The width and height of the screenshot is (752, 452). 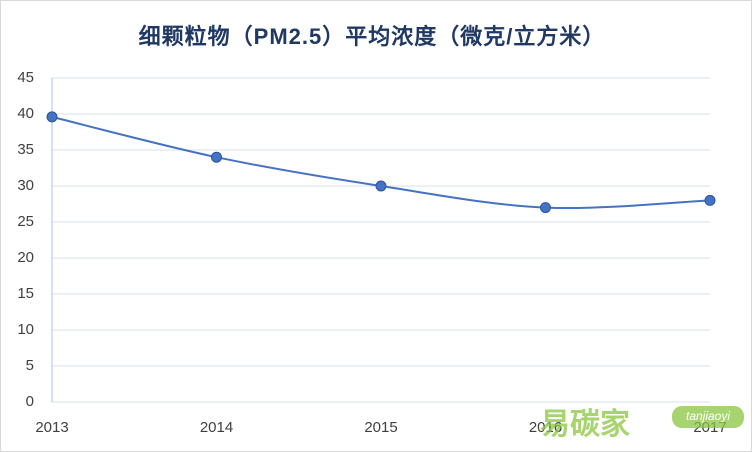 What do you see at coordinates (372, 36) in the screenshot?
I see `chart-title: 细颗粒物（PM2.5）平均浓度（微克/立方米）` at bounding box center [372, 36].